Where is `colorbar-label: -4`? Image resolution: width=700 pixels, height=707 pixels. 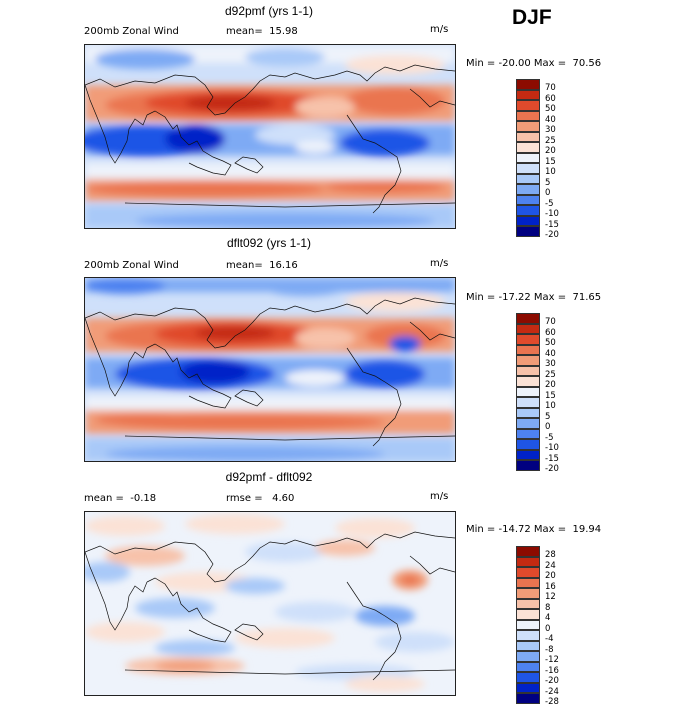
colorbar-label: -4 is located at coordinates (549, 639).